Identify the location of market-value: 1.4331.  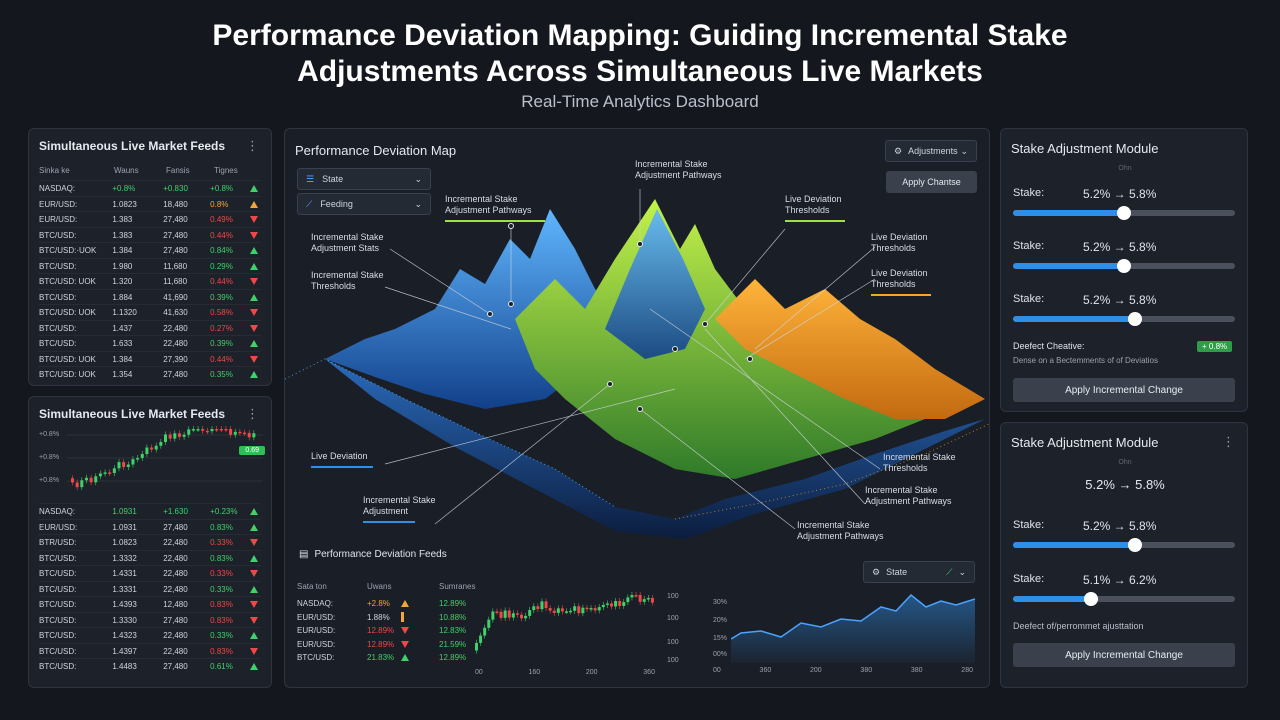
(124, 573).